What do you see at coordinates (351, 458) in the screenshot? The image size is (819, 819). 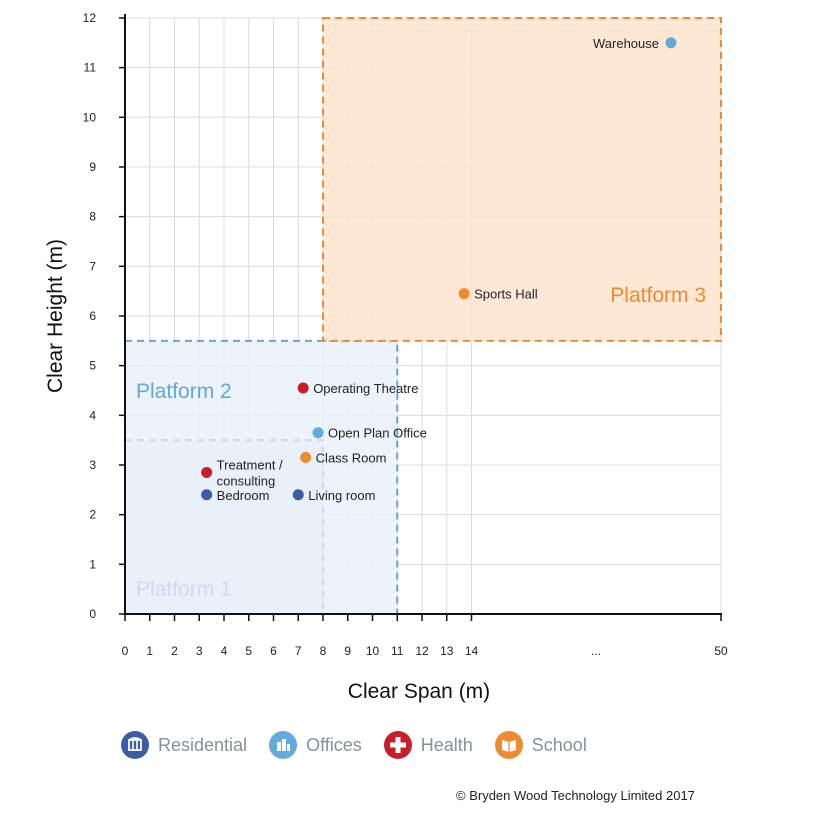 I see `point-label: Class Room` at bounding box center [351, 458].